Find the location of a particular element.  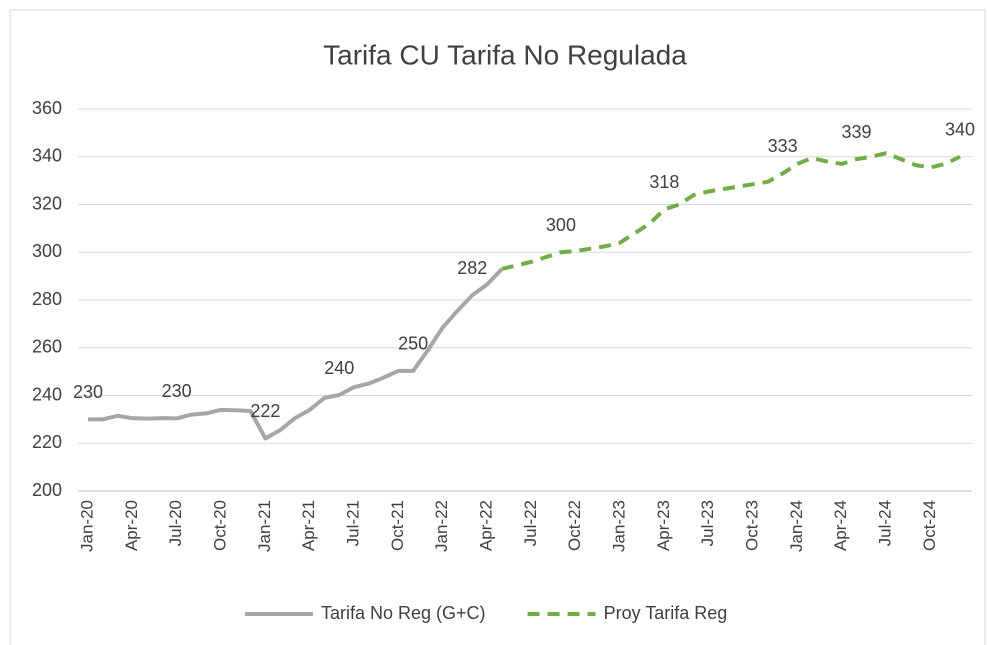

x-tick-label: Apr-23 is located at coordinates (663, 525).